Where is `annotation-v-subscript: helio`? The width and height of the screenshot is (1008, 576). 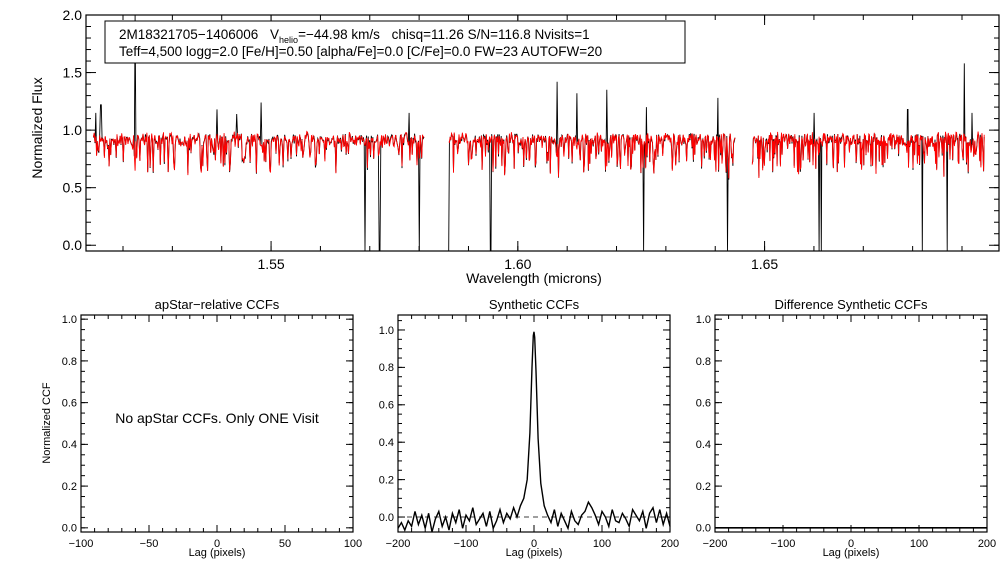
annotation-v-subscript: helio is located at coordinates (288, 40).